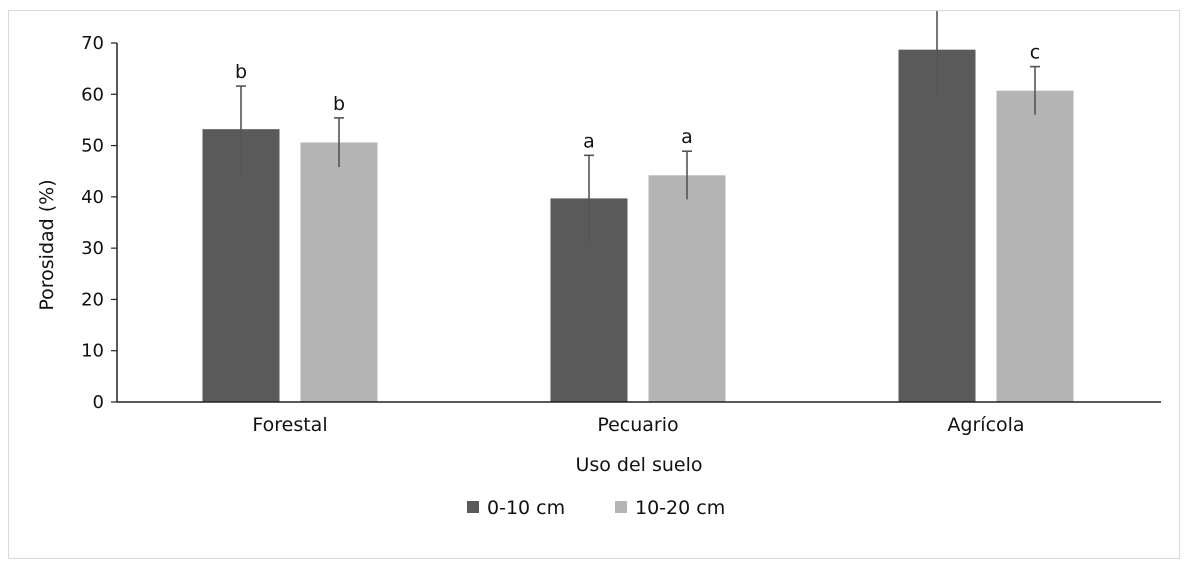 The image size is (1189, 567). I want to click on legend-label: 0-10 cm, so click(526, 508).